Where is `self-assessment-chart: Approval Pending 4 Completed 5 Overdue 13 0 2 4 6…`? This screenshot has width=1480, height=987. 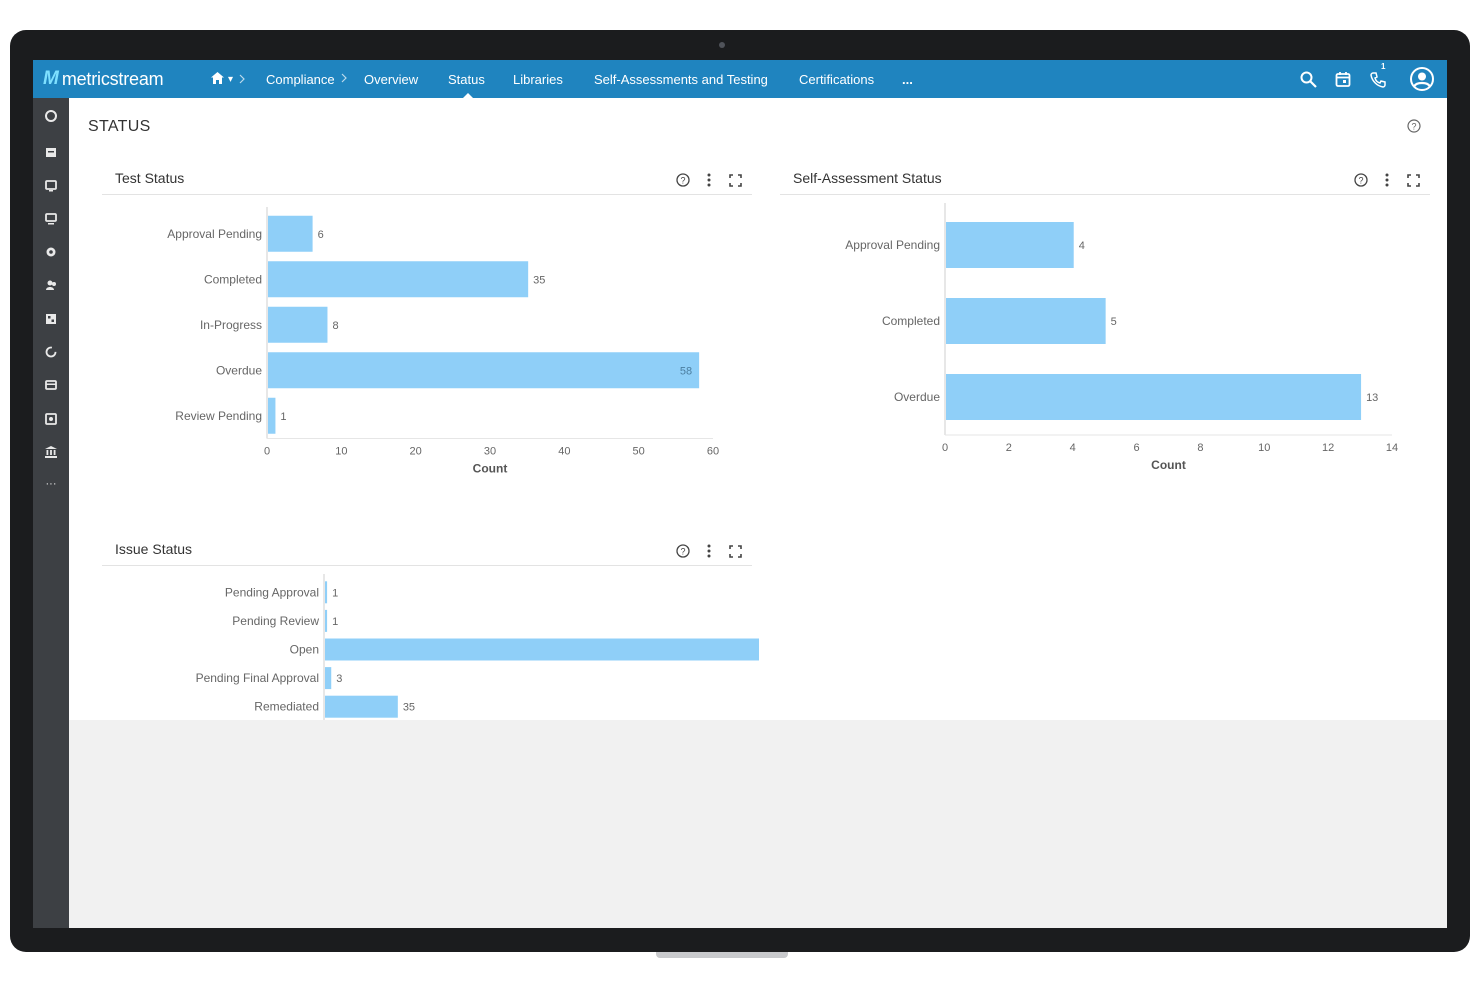 self-assessment-chart: Approval Pending 4 Completed 5 Overdue 13 0 2 4 6… is located at coordinates (1109, 343).